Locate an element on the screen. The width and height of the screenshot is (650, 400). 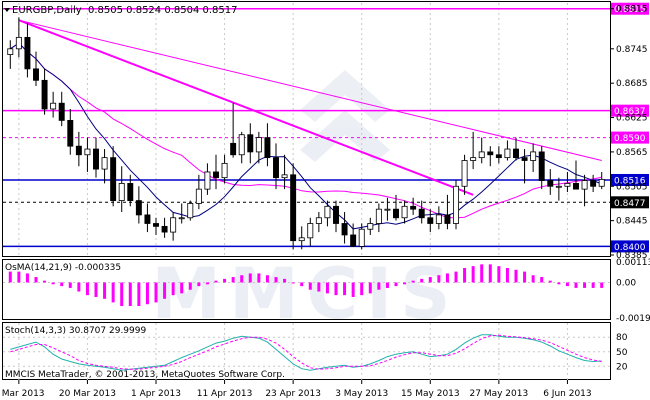
stoch-main-line is located at coordinates (306, 352).